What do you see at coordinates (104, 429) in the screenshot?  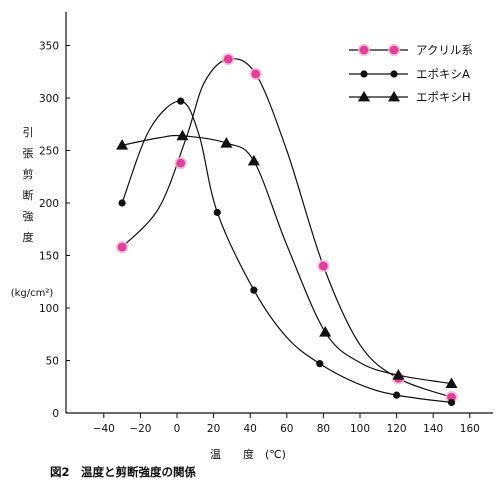 I see `x-tick-label: −40` at bounding box center [104, 429].